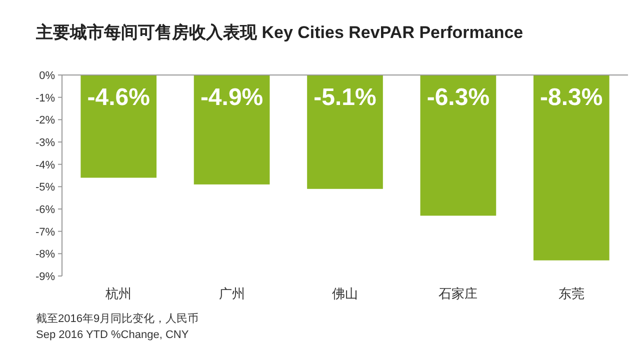 This screenshot has height=360, width=640. Describe the element at coordinates (113, 335) in the screenshot. I see `text: Sep 2016 YTD %Change, CNY` at that location.